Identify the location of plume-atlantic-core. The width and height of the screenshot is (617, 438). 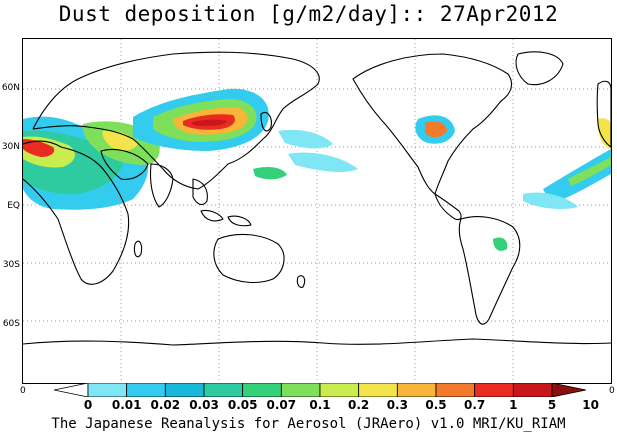
(589, 171).